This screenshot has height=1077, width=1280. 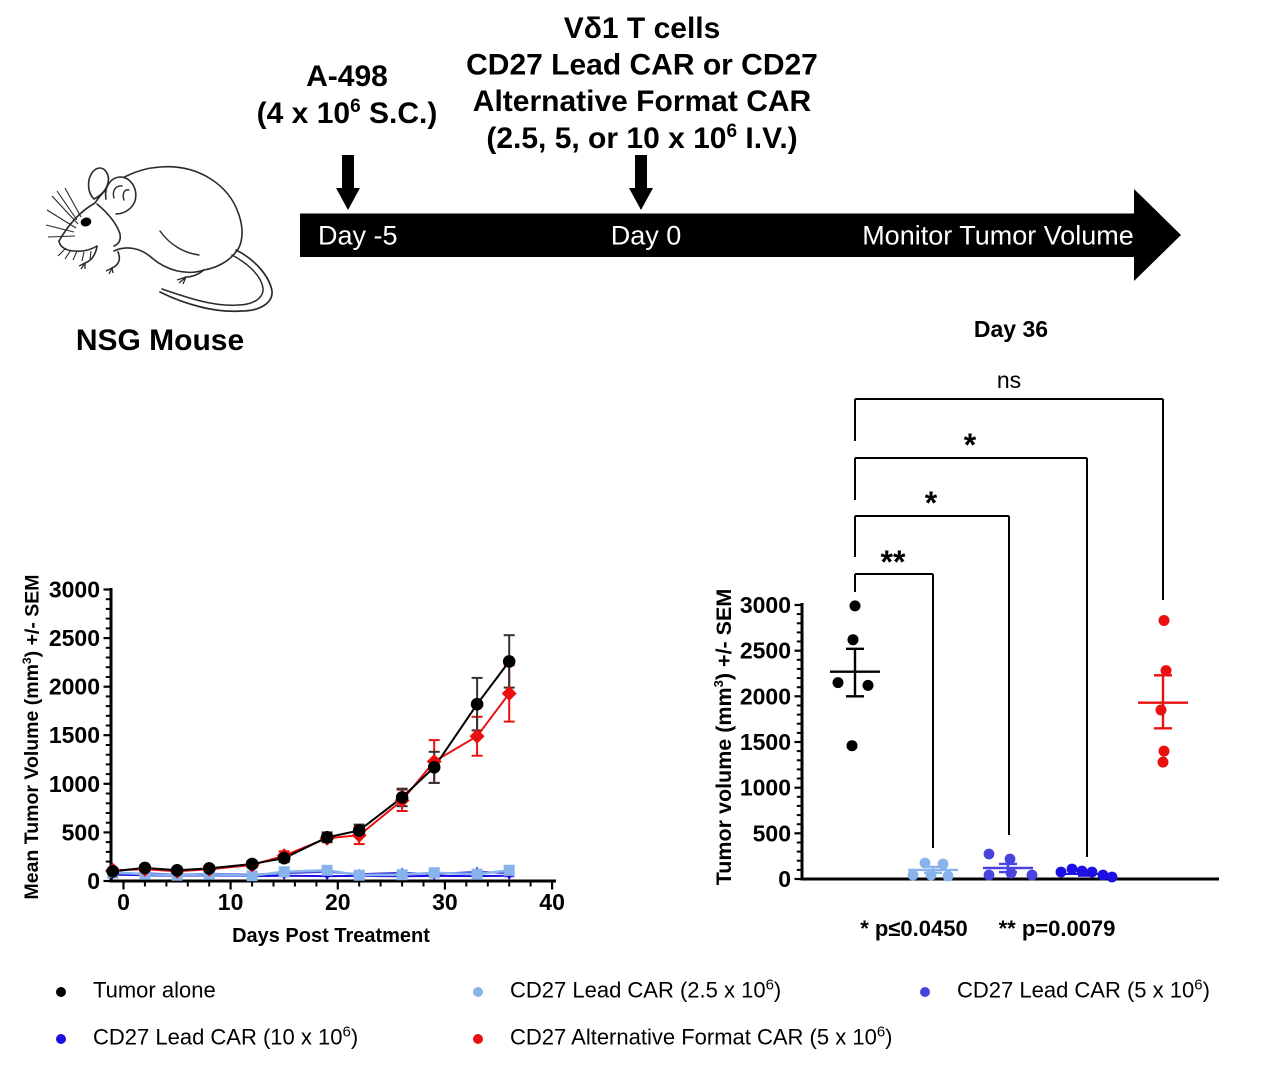 I want to click on svg-text: Day 0, so click(x=646, y=236).